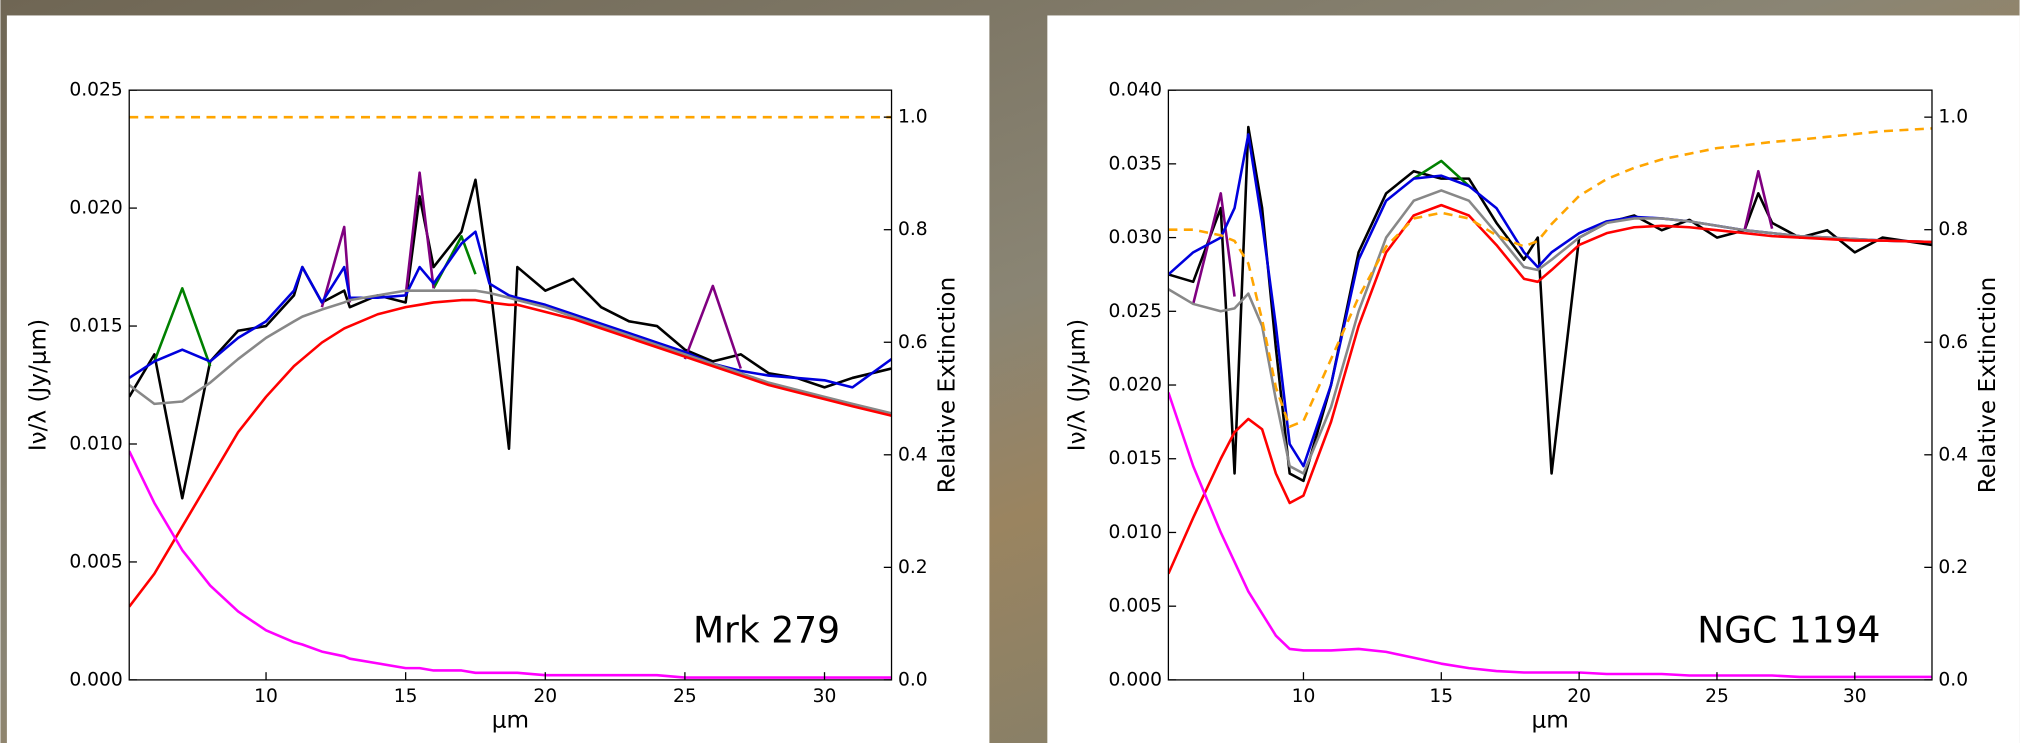 The height and width of the screenshot is (743, 2020). I want to click on annotation: Mrk 279, so click(766, 630).